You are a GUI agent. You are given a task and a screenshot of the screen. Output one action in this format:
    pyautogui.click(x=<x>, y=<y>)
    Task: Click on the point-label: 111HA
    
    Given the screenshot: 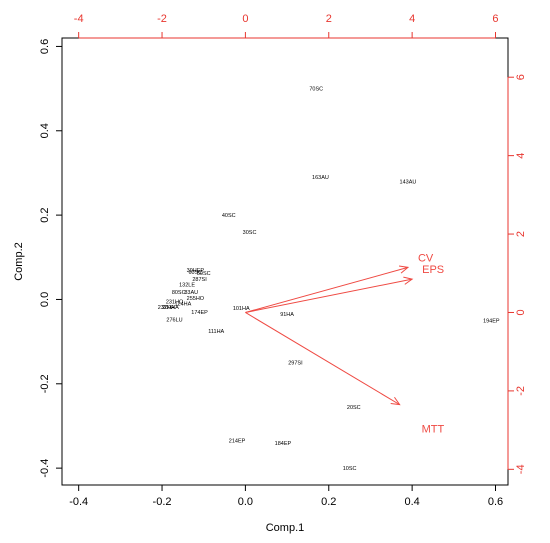 What is the action you would take?
    pyautogui.click(x=216, y=332)
    